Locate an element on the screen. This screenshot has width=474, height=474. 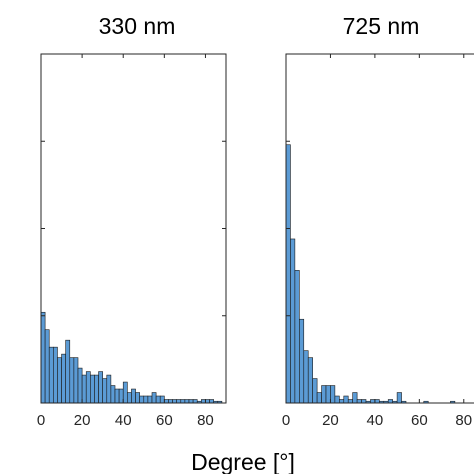
panel-title-330nm: 330 nm is located at coordinates (137, 26).